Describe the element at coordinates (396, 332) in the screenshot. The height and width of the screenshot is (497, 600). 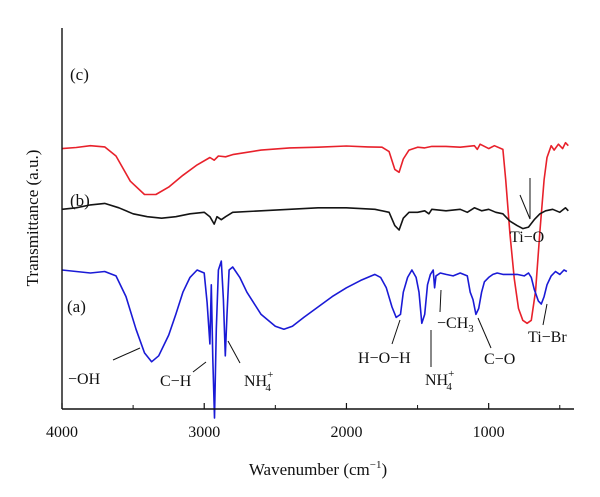
I see `hoh-leader` at that location.